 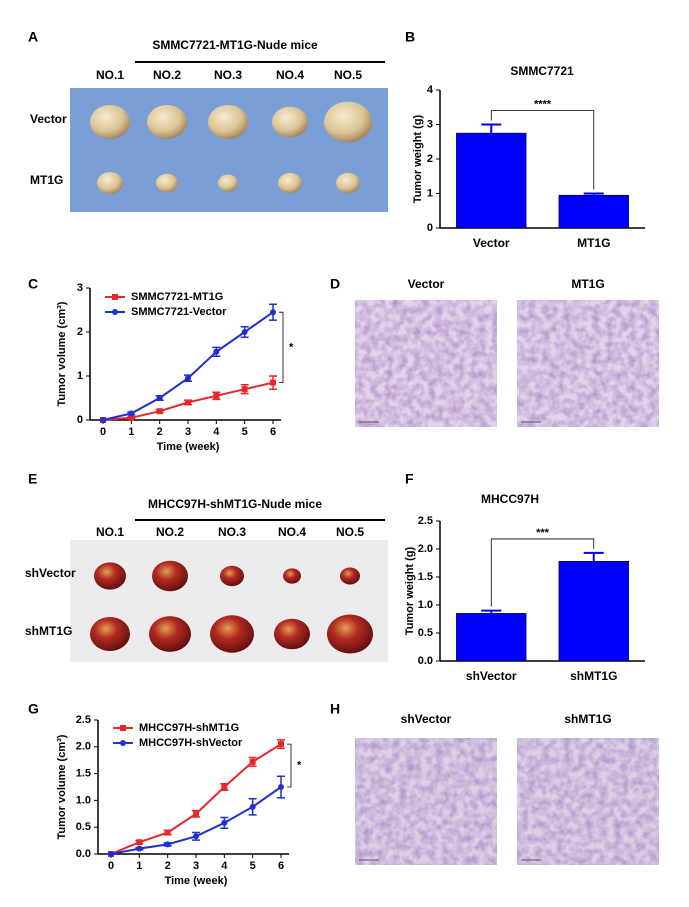 I want to click on x-tick-label: 0, so click(x=103, y=432).